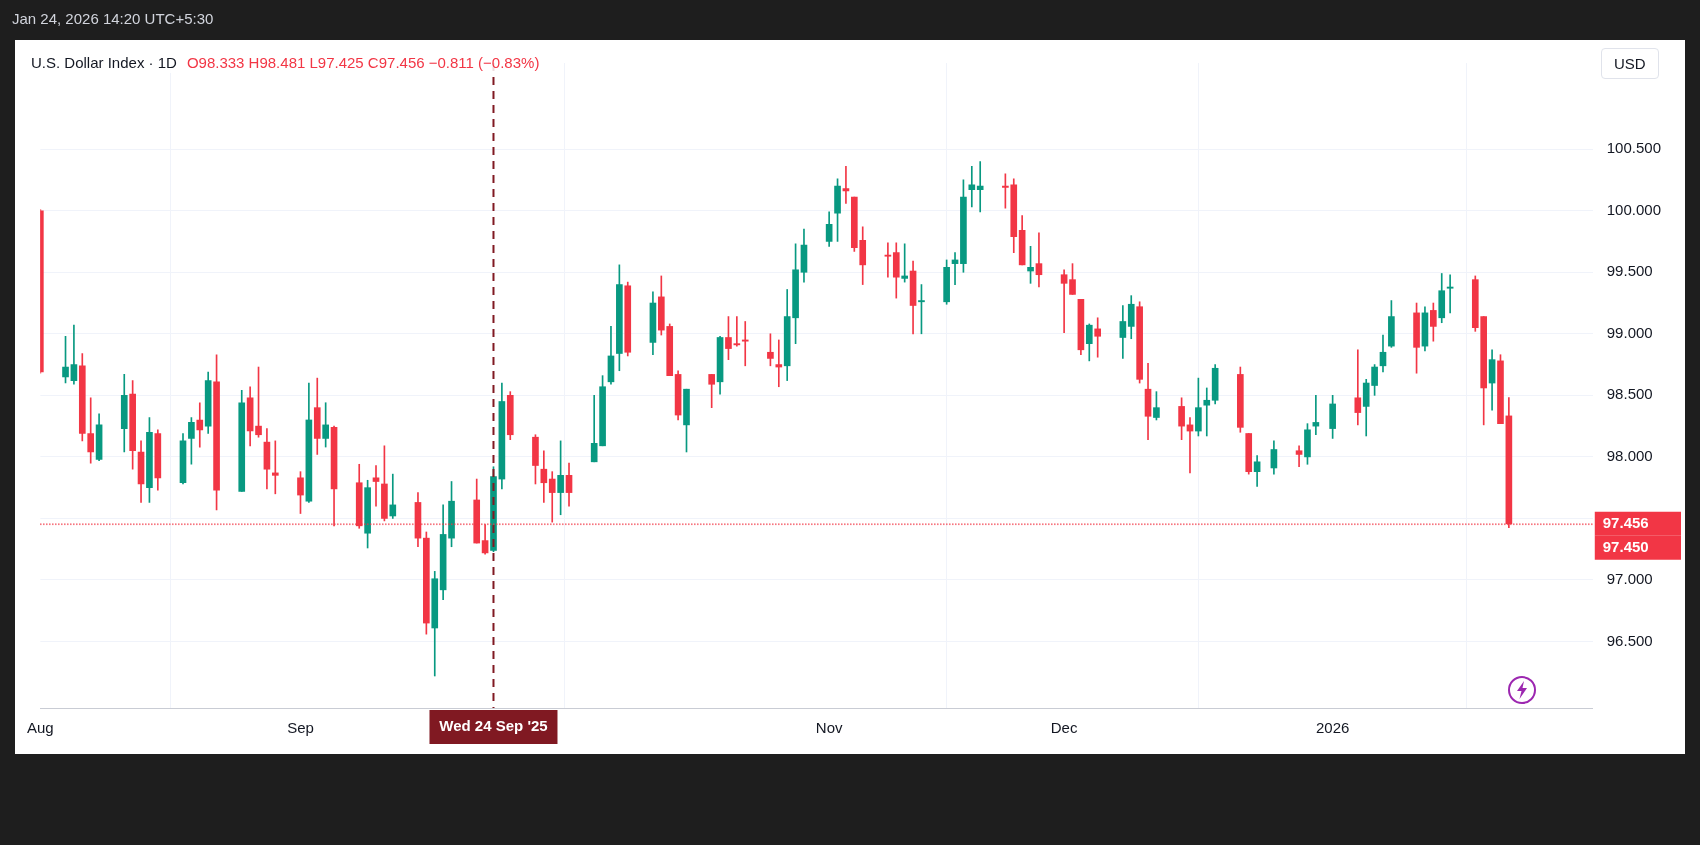 The height and width of the screenshot is (845, 1700). Describe the element at coordinates (1625, 522) in the screenshot. I see `ref-line-label: 97.456` at that location.